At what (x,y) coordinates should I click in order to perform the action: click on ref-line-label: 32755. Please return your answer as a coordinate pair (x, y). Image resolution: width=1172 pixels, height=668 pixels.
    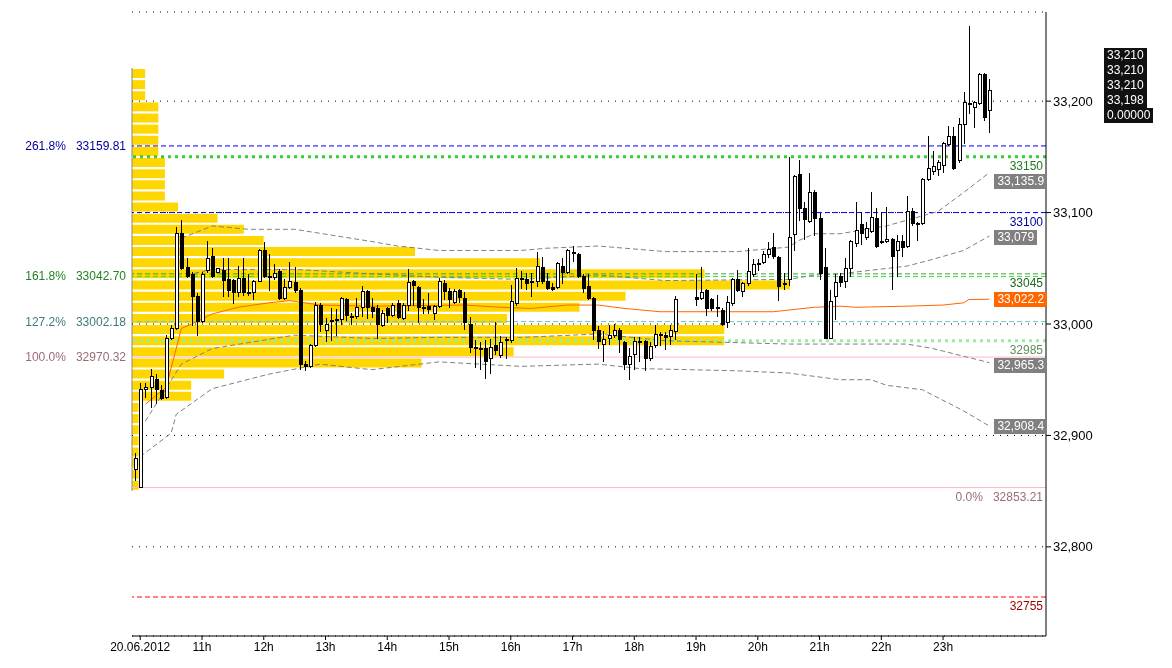
    Looking at the image, I should click on (1026, 606).